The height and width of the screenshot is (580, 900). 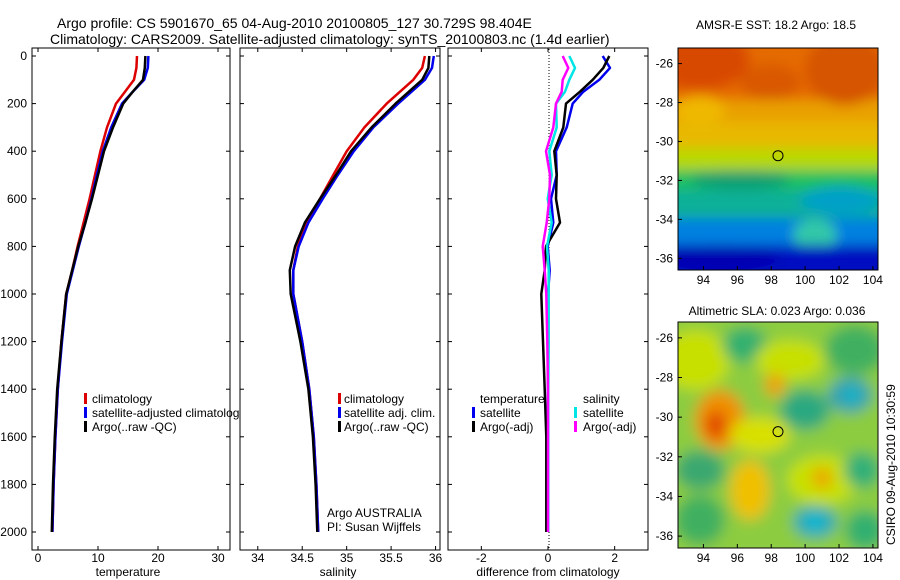 I want to click on legend-heading-temperature: temperature, so click(x=512, y=399).